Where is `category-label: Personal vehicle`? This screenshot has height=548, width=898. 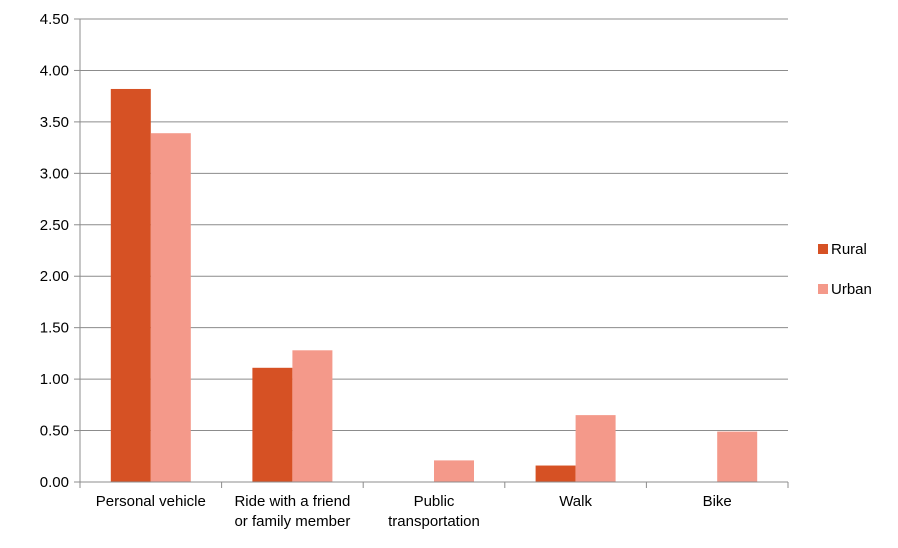
category-label: Personal vehicle is located at coordinates (151, 501).